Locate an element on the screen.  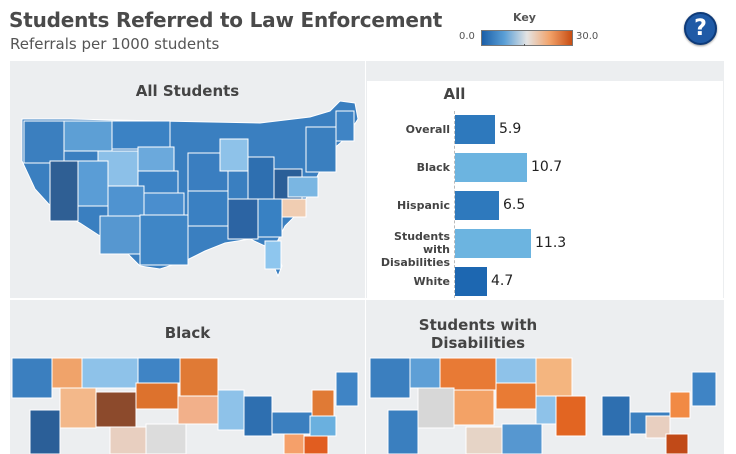
question-mark-icon: ? is located at coordinates (700, 28).